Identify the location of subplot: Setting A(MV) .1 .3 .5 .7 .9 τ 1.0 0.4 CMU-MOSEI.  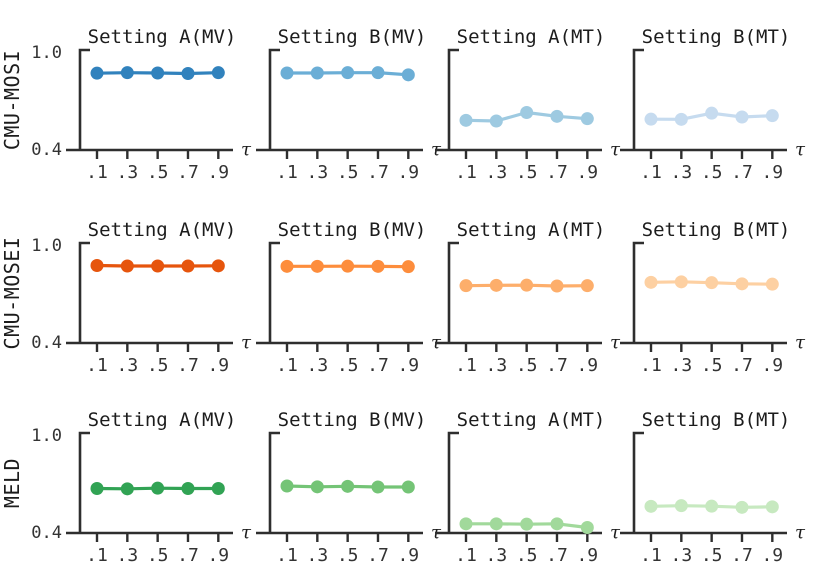
(126, 297).